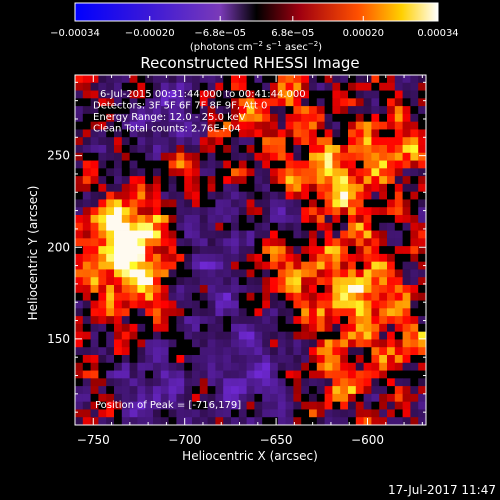 This screenshot has width=500, height=500. I want to click on colorbar-tick-label: −0.00020, so click(150, 33).